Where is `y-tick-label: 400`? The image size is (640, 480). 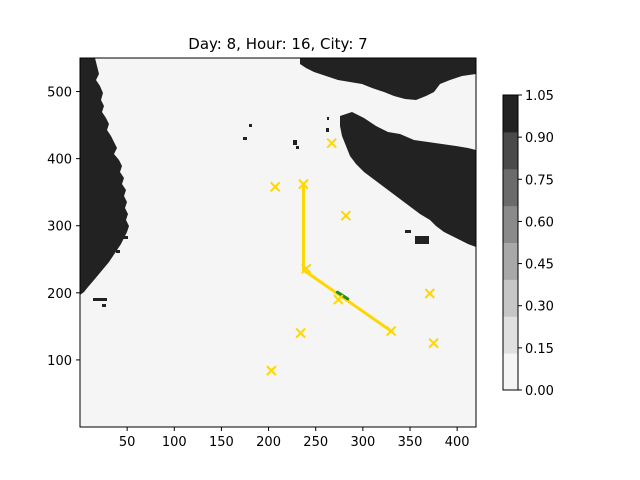
y-tick-label: 400 is located at coordinates (59, 160).